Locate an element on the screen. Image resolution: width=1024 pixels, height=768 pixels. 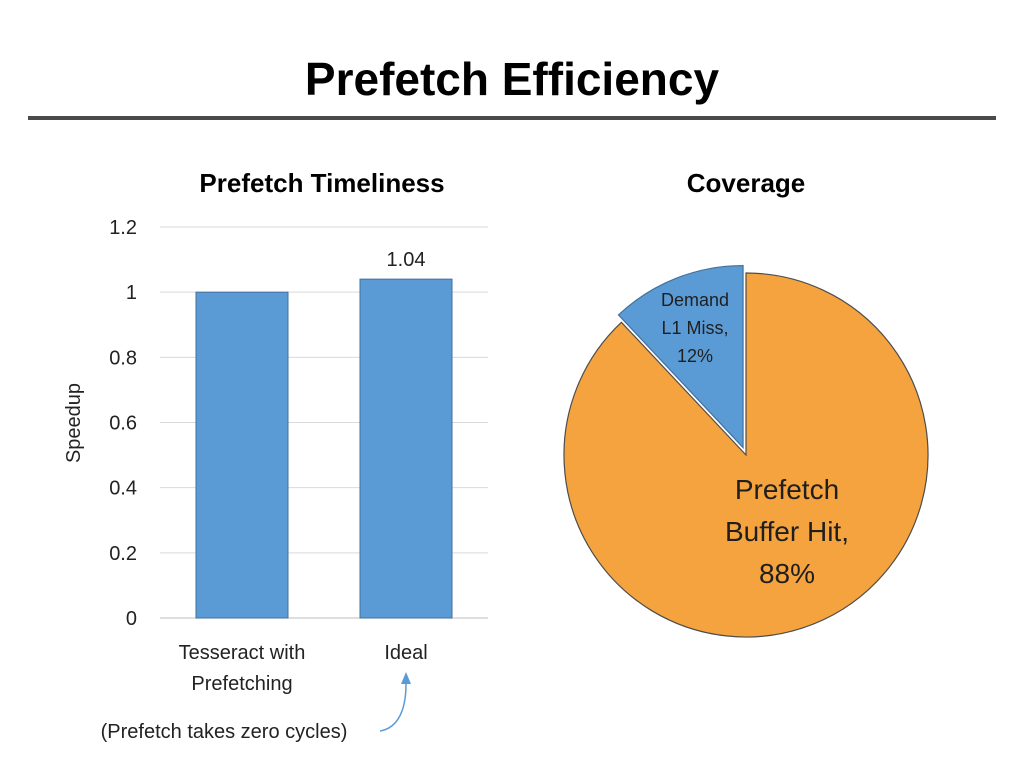
annotation-text: (Prefetch takes zero cycles) is located at coordinates (224, 732).